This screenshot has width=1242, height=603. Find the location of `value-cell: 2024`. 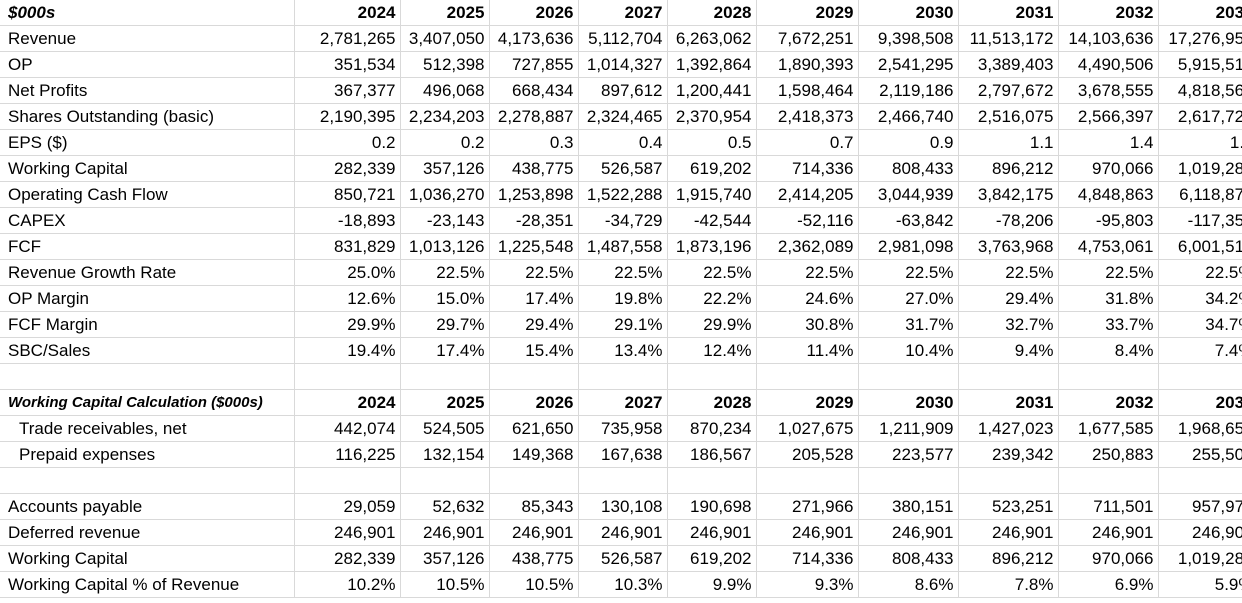

value-cell: 2024 is located at coordinates (347, 13).